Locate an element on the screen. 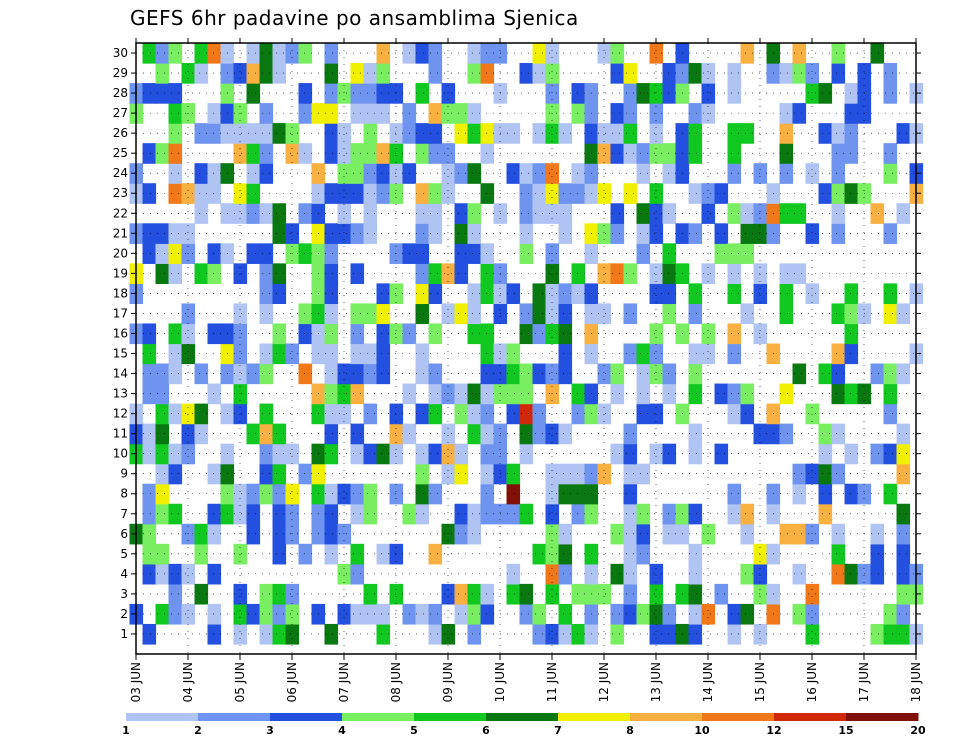 This screenshot has width=960, height=742. x-tick-label: 15 JUN is located at coordinates (760, 682).